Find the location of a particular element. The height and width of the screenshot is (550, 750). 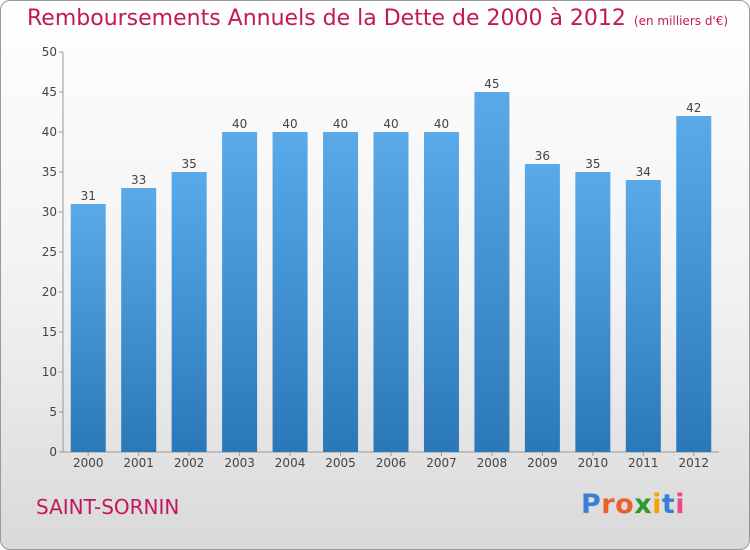

logo-letter: P is located at coordinates (591, 504).